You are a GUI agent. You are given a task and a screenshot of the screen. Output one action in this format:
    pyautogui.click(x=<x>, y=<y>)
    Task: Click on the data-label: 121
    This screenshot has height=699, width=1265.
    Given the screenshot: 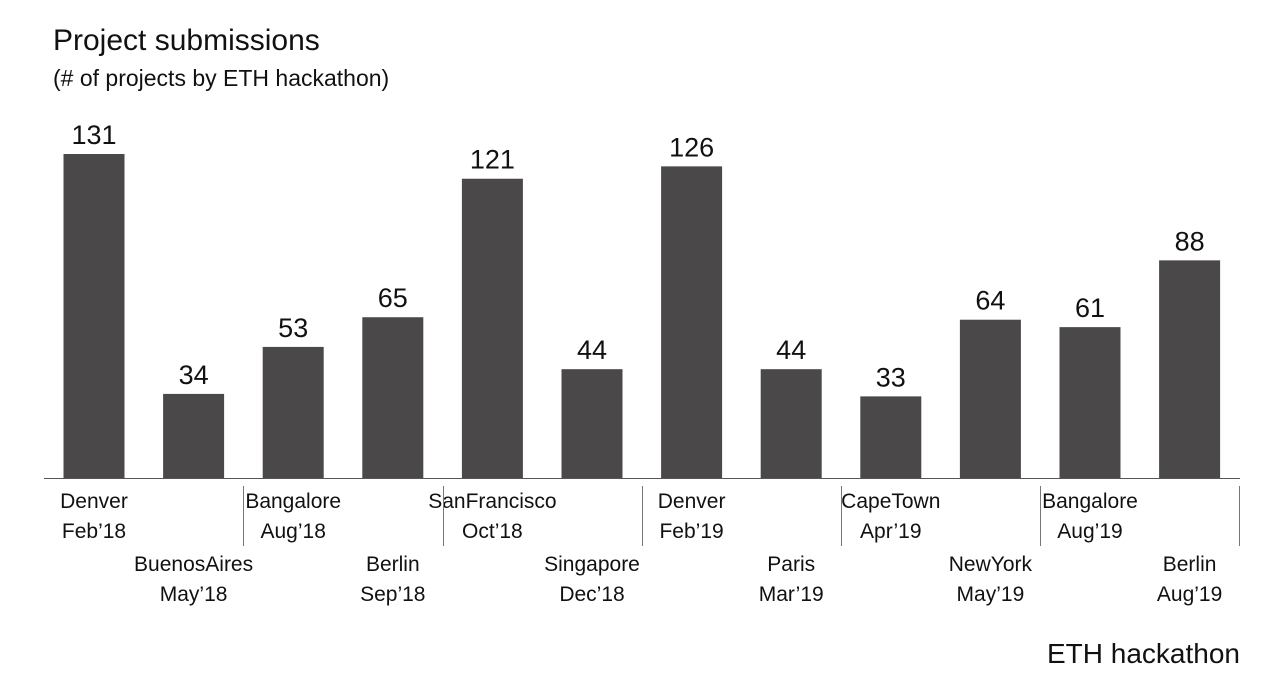 What is the action you would take?
    pyautogui.click(x=492, y=160)
    